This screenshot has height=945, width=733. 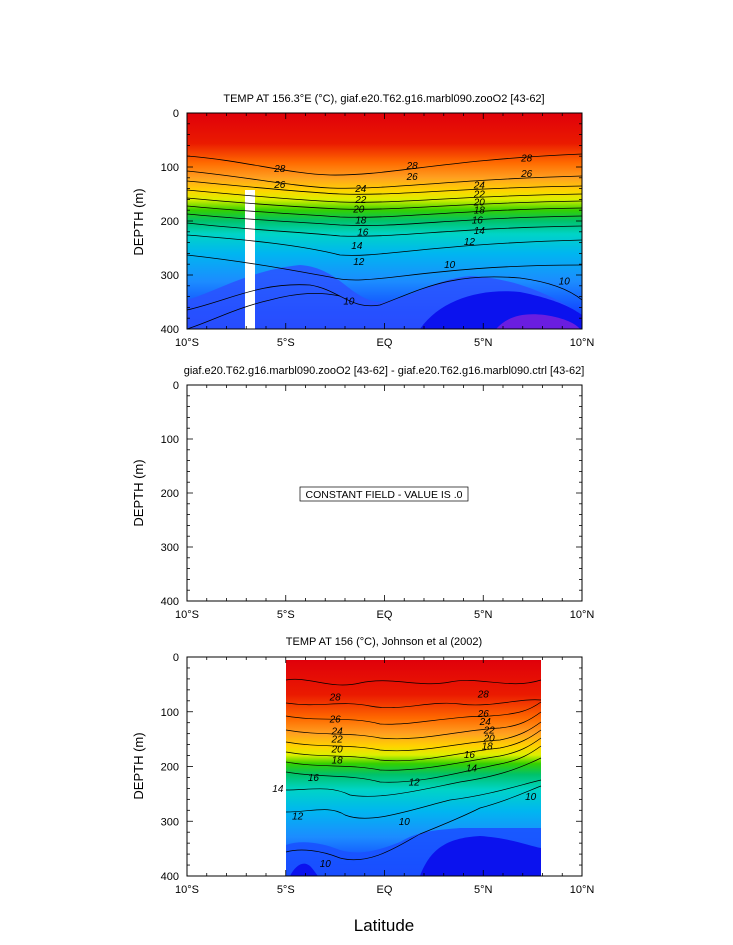 What do you see at coordinates (138, 492) in the screenshot?
I see `panel-2-ylabel: DEPTH (m)` at bounding box center [138, 492].